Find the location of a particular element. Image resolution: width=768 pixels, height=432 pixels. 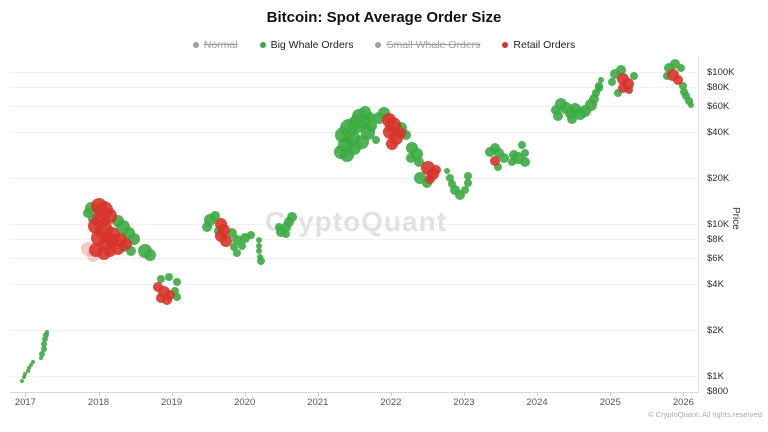

x-axis-tick-label: 2022 is located at coordinates (391, 402).